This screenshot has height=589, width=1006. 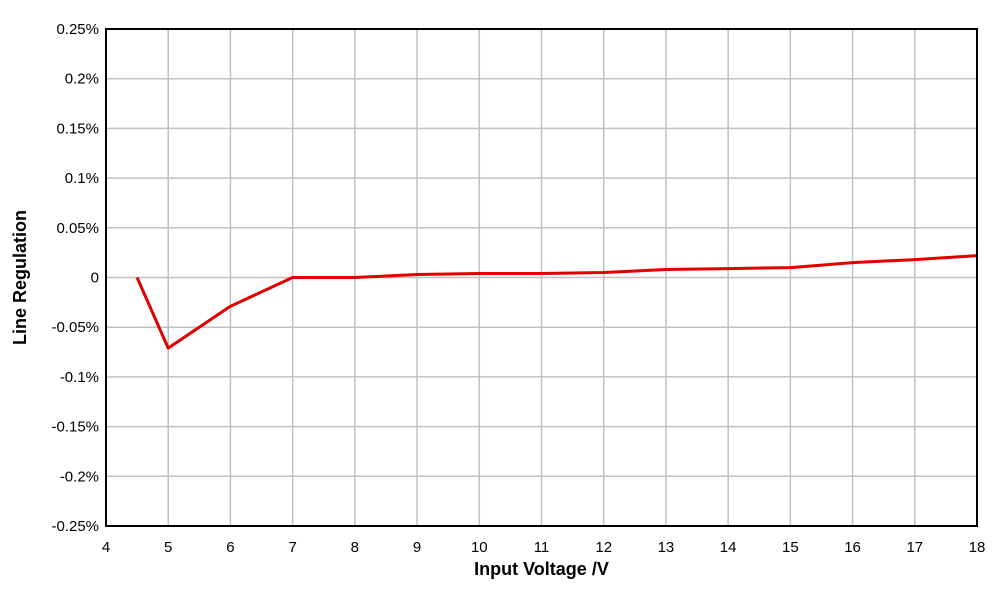 What do you see at coordinates (77, 128) in the screenshot?
I see `y-tick-label: 0.15%` at bounding box center [77, 128].